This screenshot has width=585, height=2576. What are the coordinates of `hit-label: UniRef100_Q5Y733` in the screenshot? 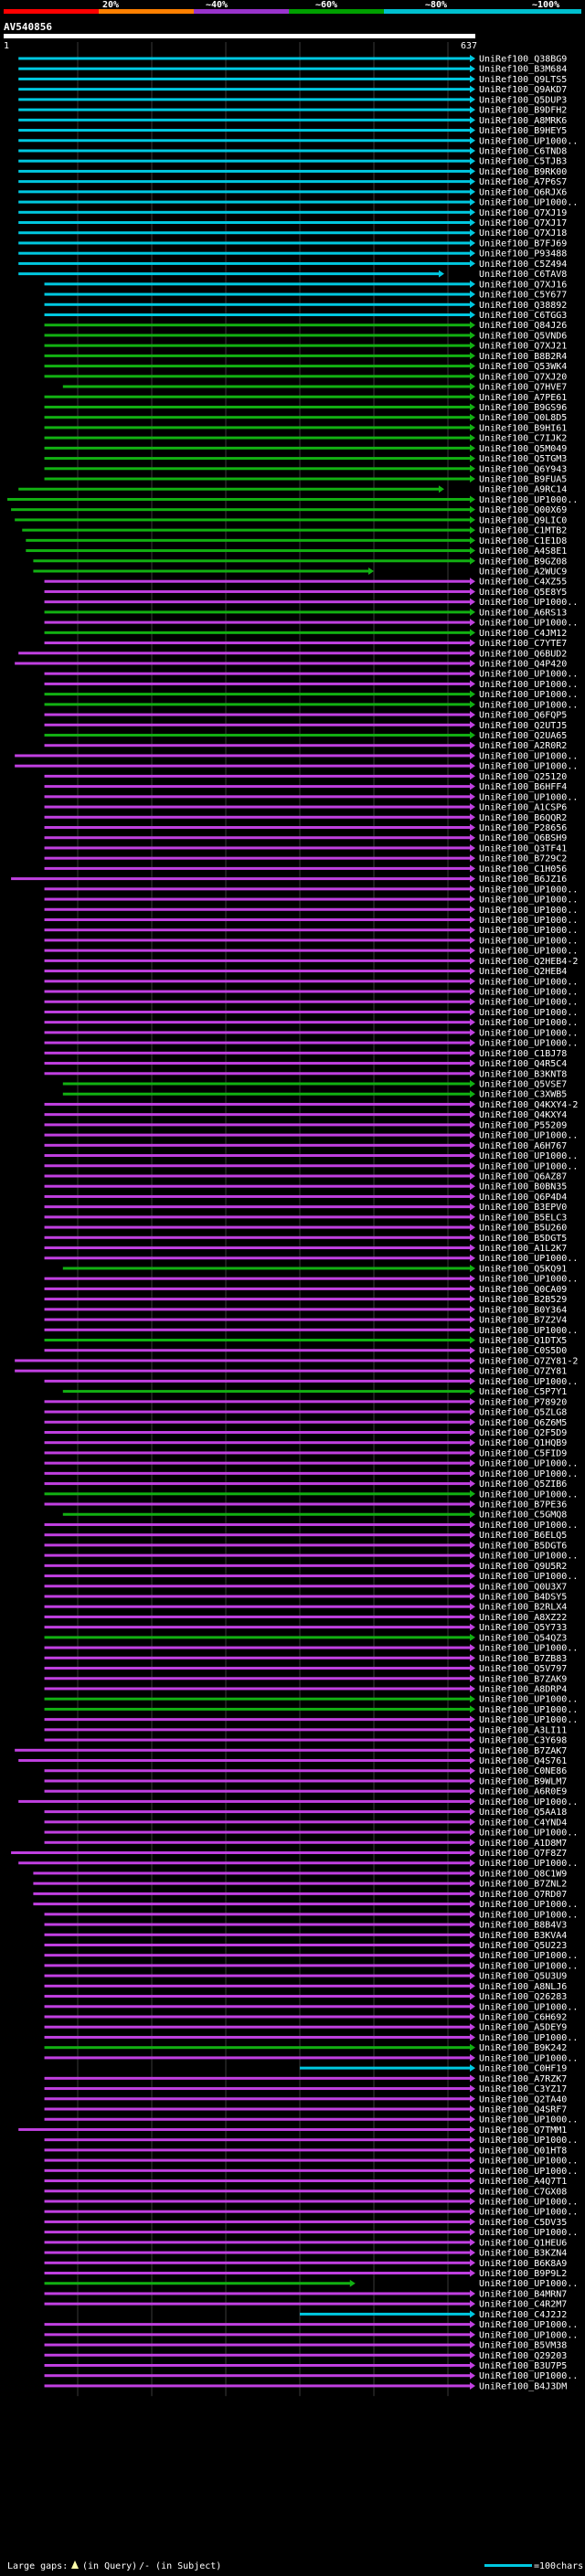 It's located at (523, 1628).